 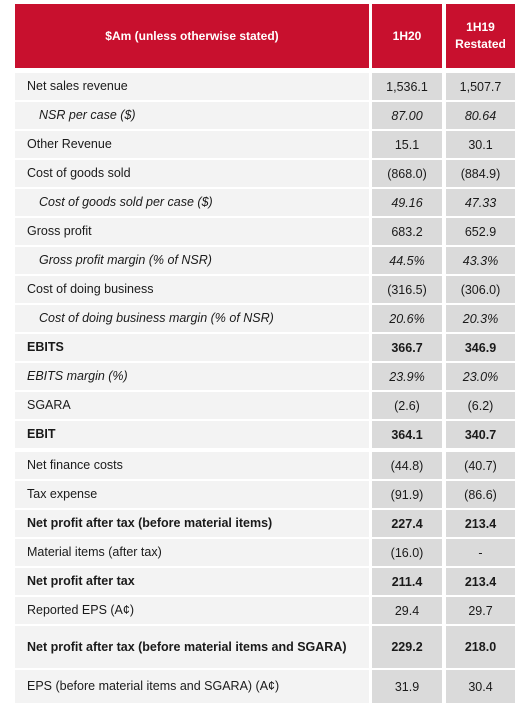 What do you see at coordinates (480, 260) in the screenshot?
I see `value-cell: 43.3%` at bounding box center [480, 260].